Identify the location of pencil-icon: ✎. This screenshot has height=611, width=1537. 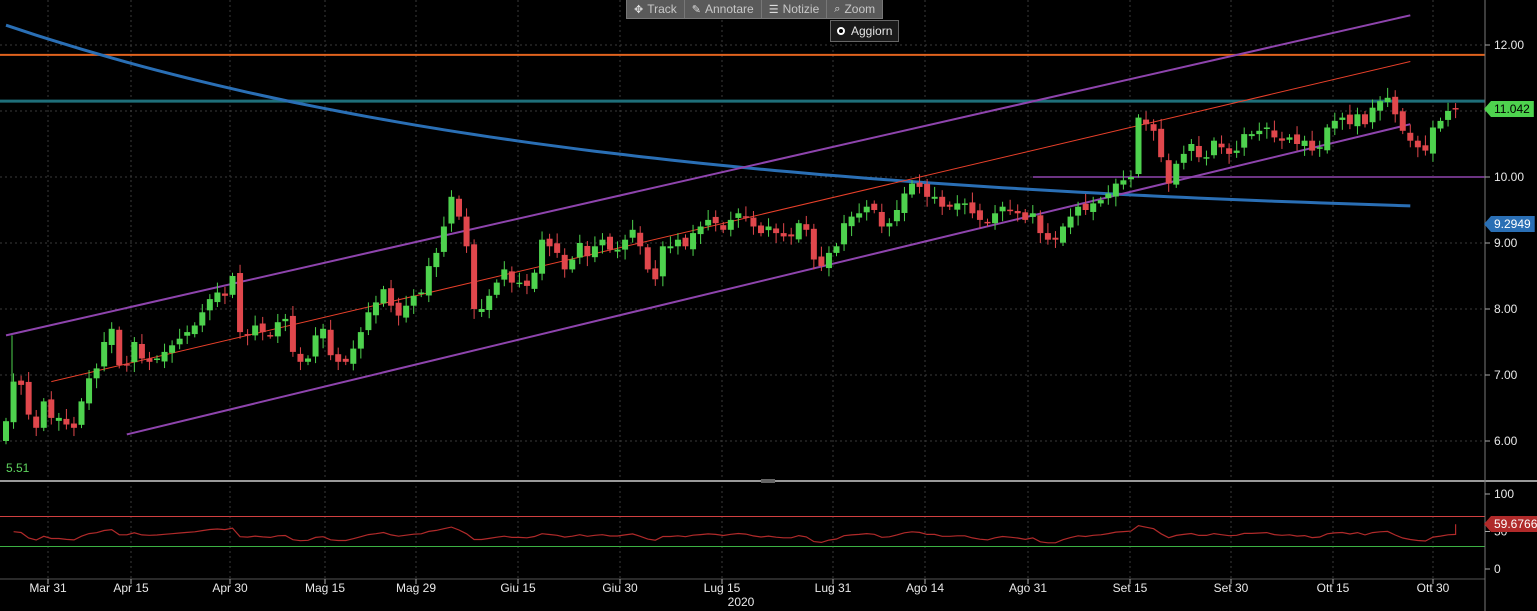
(696, 9).